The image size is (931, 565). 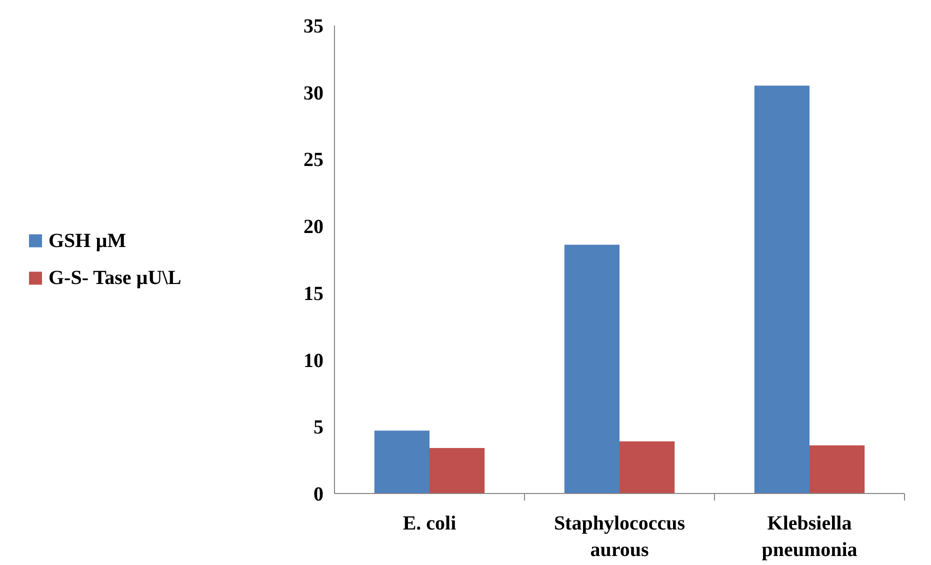 What do you see at coordinates (810, 536) in the screenshot?
I see `x-tick-label: Klebsiella pneumonia` at bounding box center [810, 536].